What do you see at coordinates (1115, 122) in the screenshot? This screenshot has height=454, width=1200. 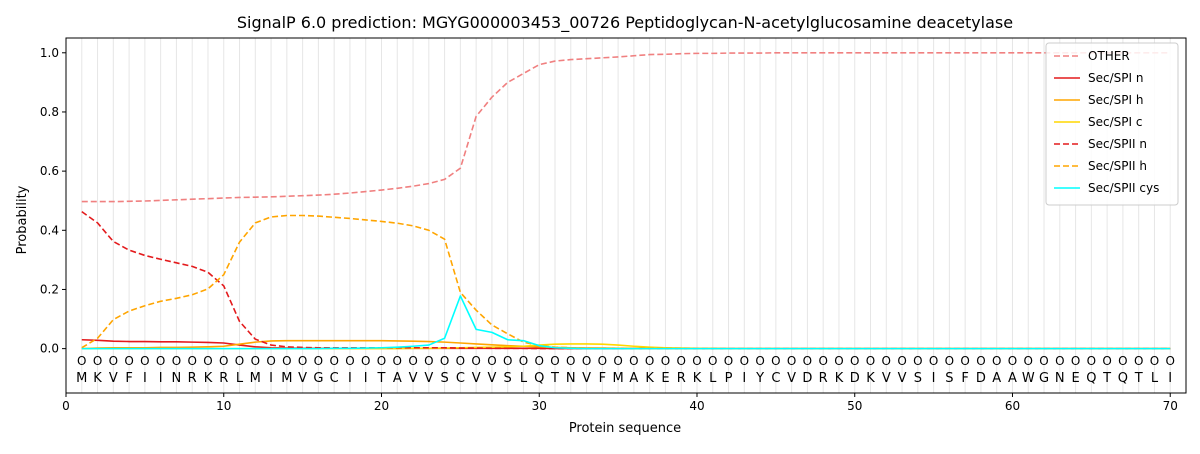 I see `legend-label: Sec/SPI c` at bounding box center [1115, 122].